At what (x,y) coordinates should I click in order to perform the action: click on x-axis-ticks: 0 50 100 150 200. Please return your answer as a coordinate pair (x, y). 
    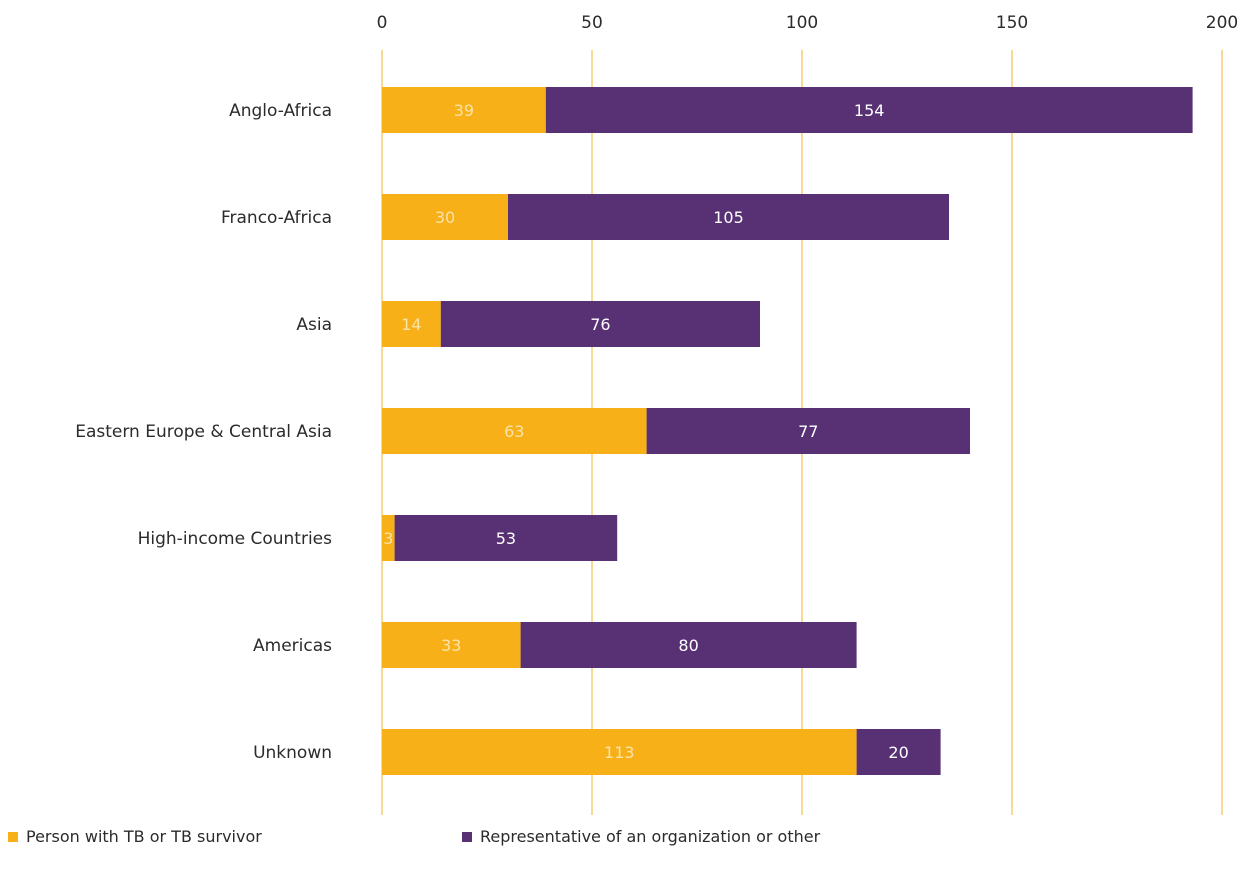
    Looking at the image, I should click on (808, 23).